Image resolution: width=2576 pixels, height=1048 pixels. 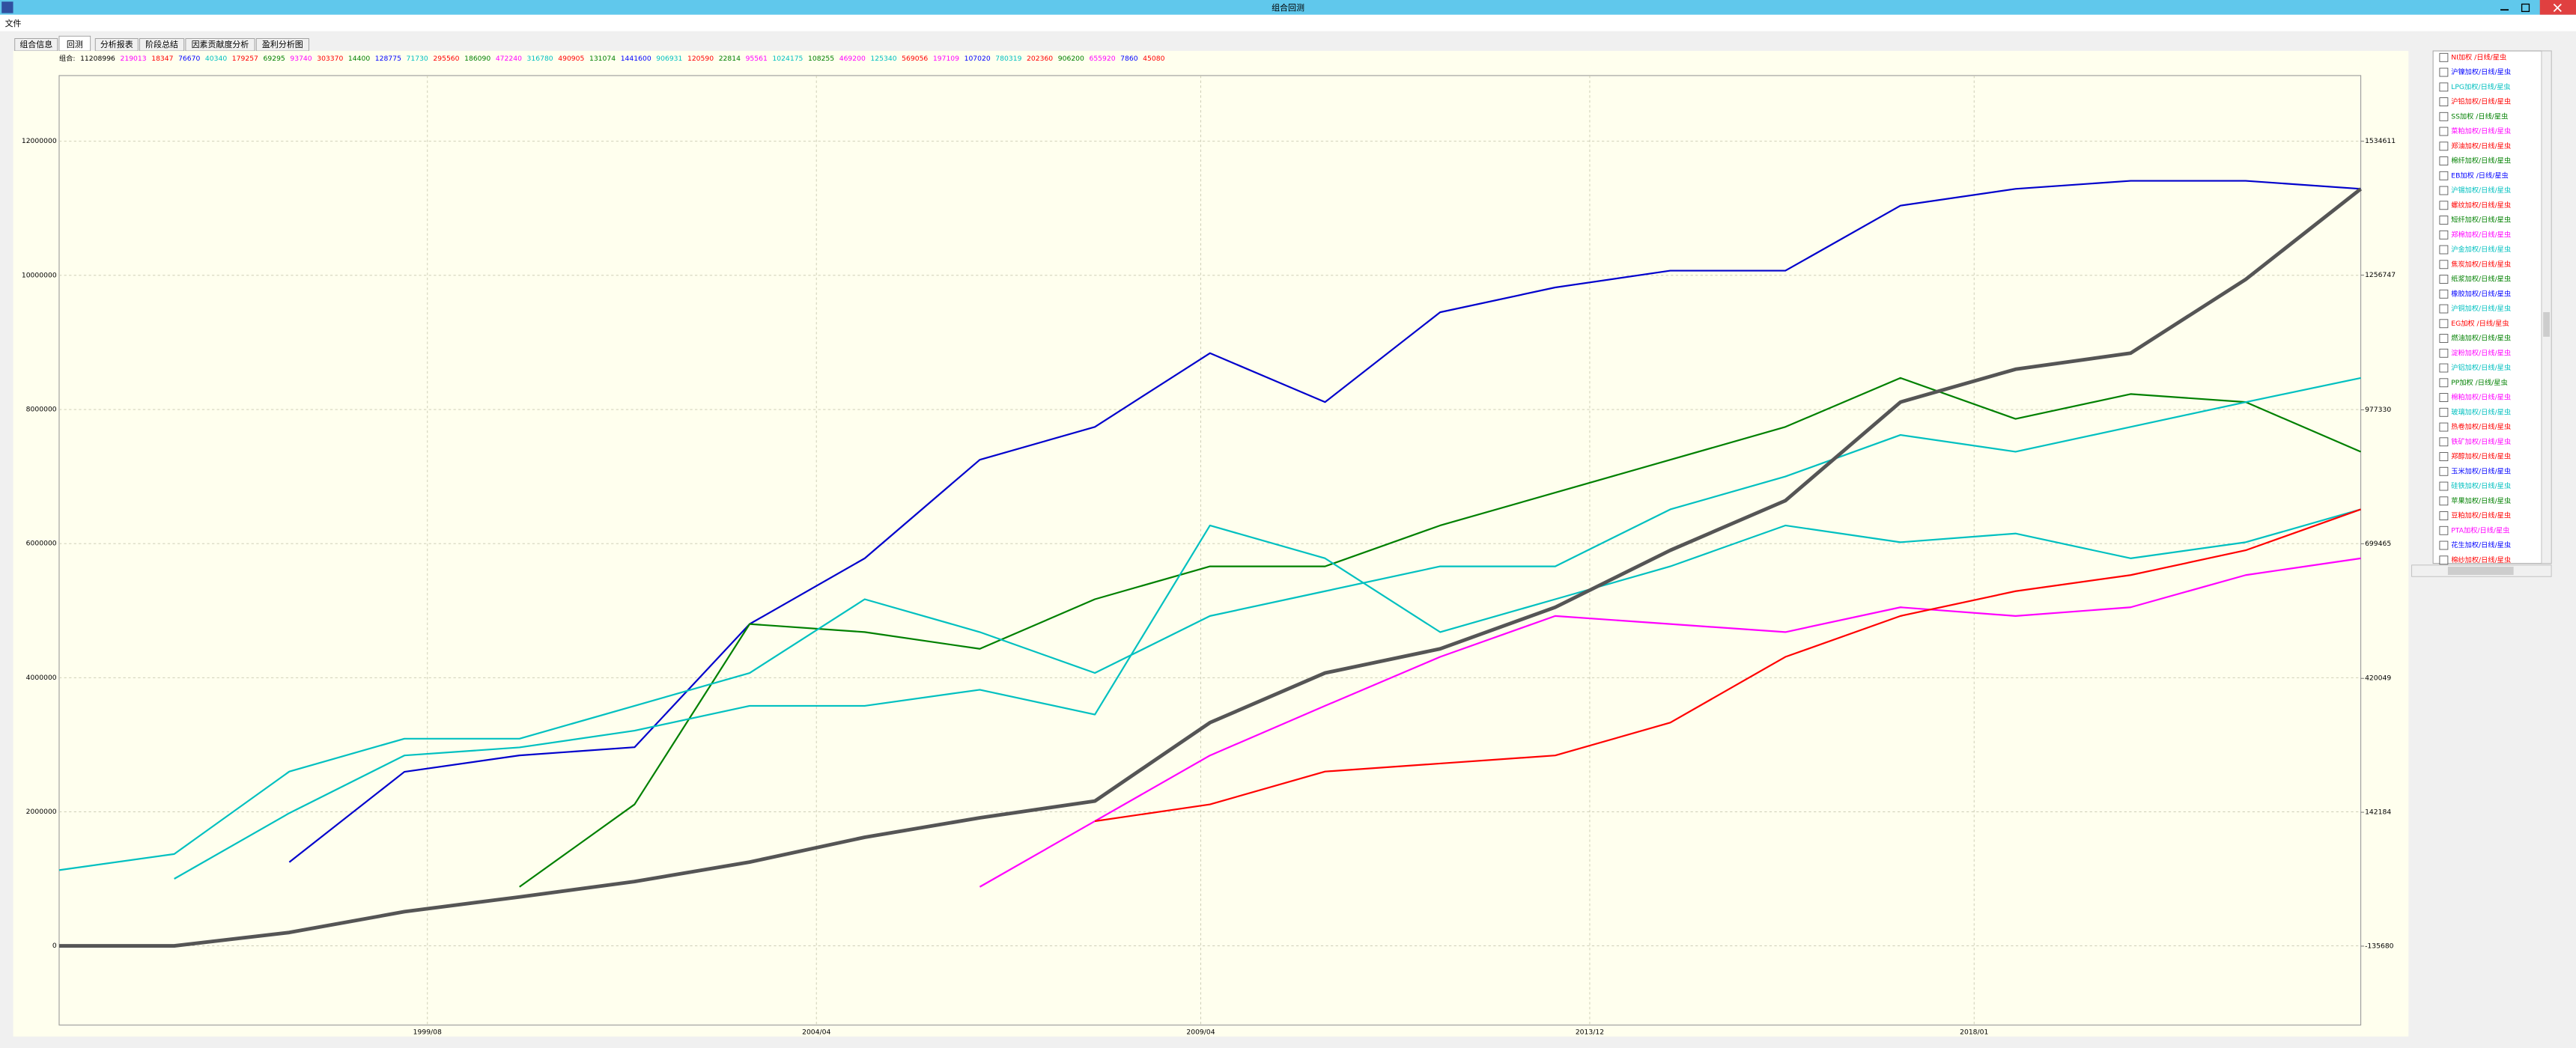 What do you see at coordinates (2479, 382) in the screenshot?
I see `instrument-label: PP加权 /日线/星虫` at bounding box center [2479, 382].